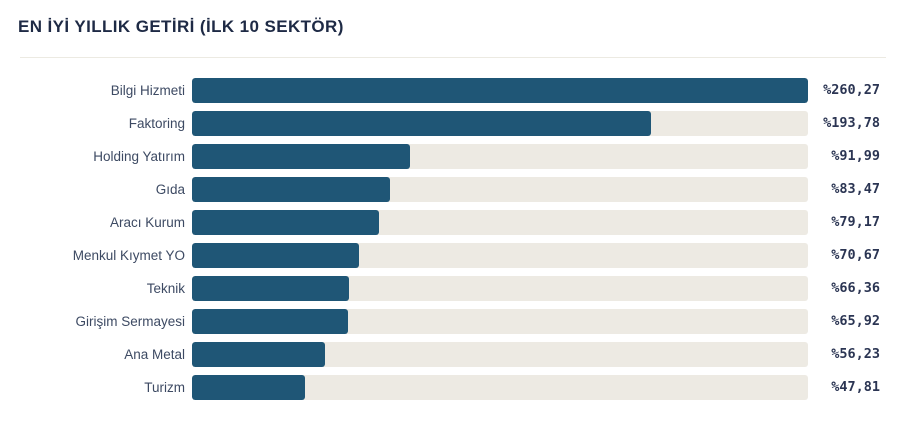  I want to click on value-label: %47,81, so click(855, 387).